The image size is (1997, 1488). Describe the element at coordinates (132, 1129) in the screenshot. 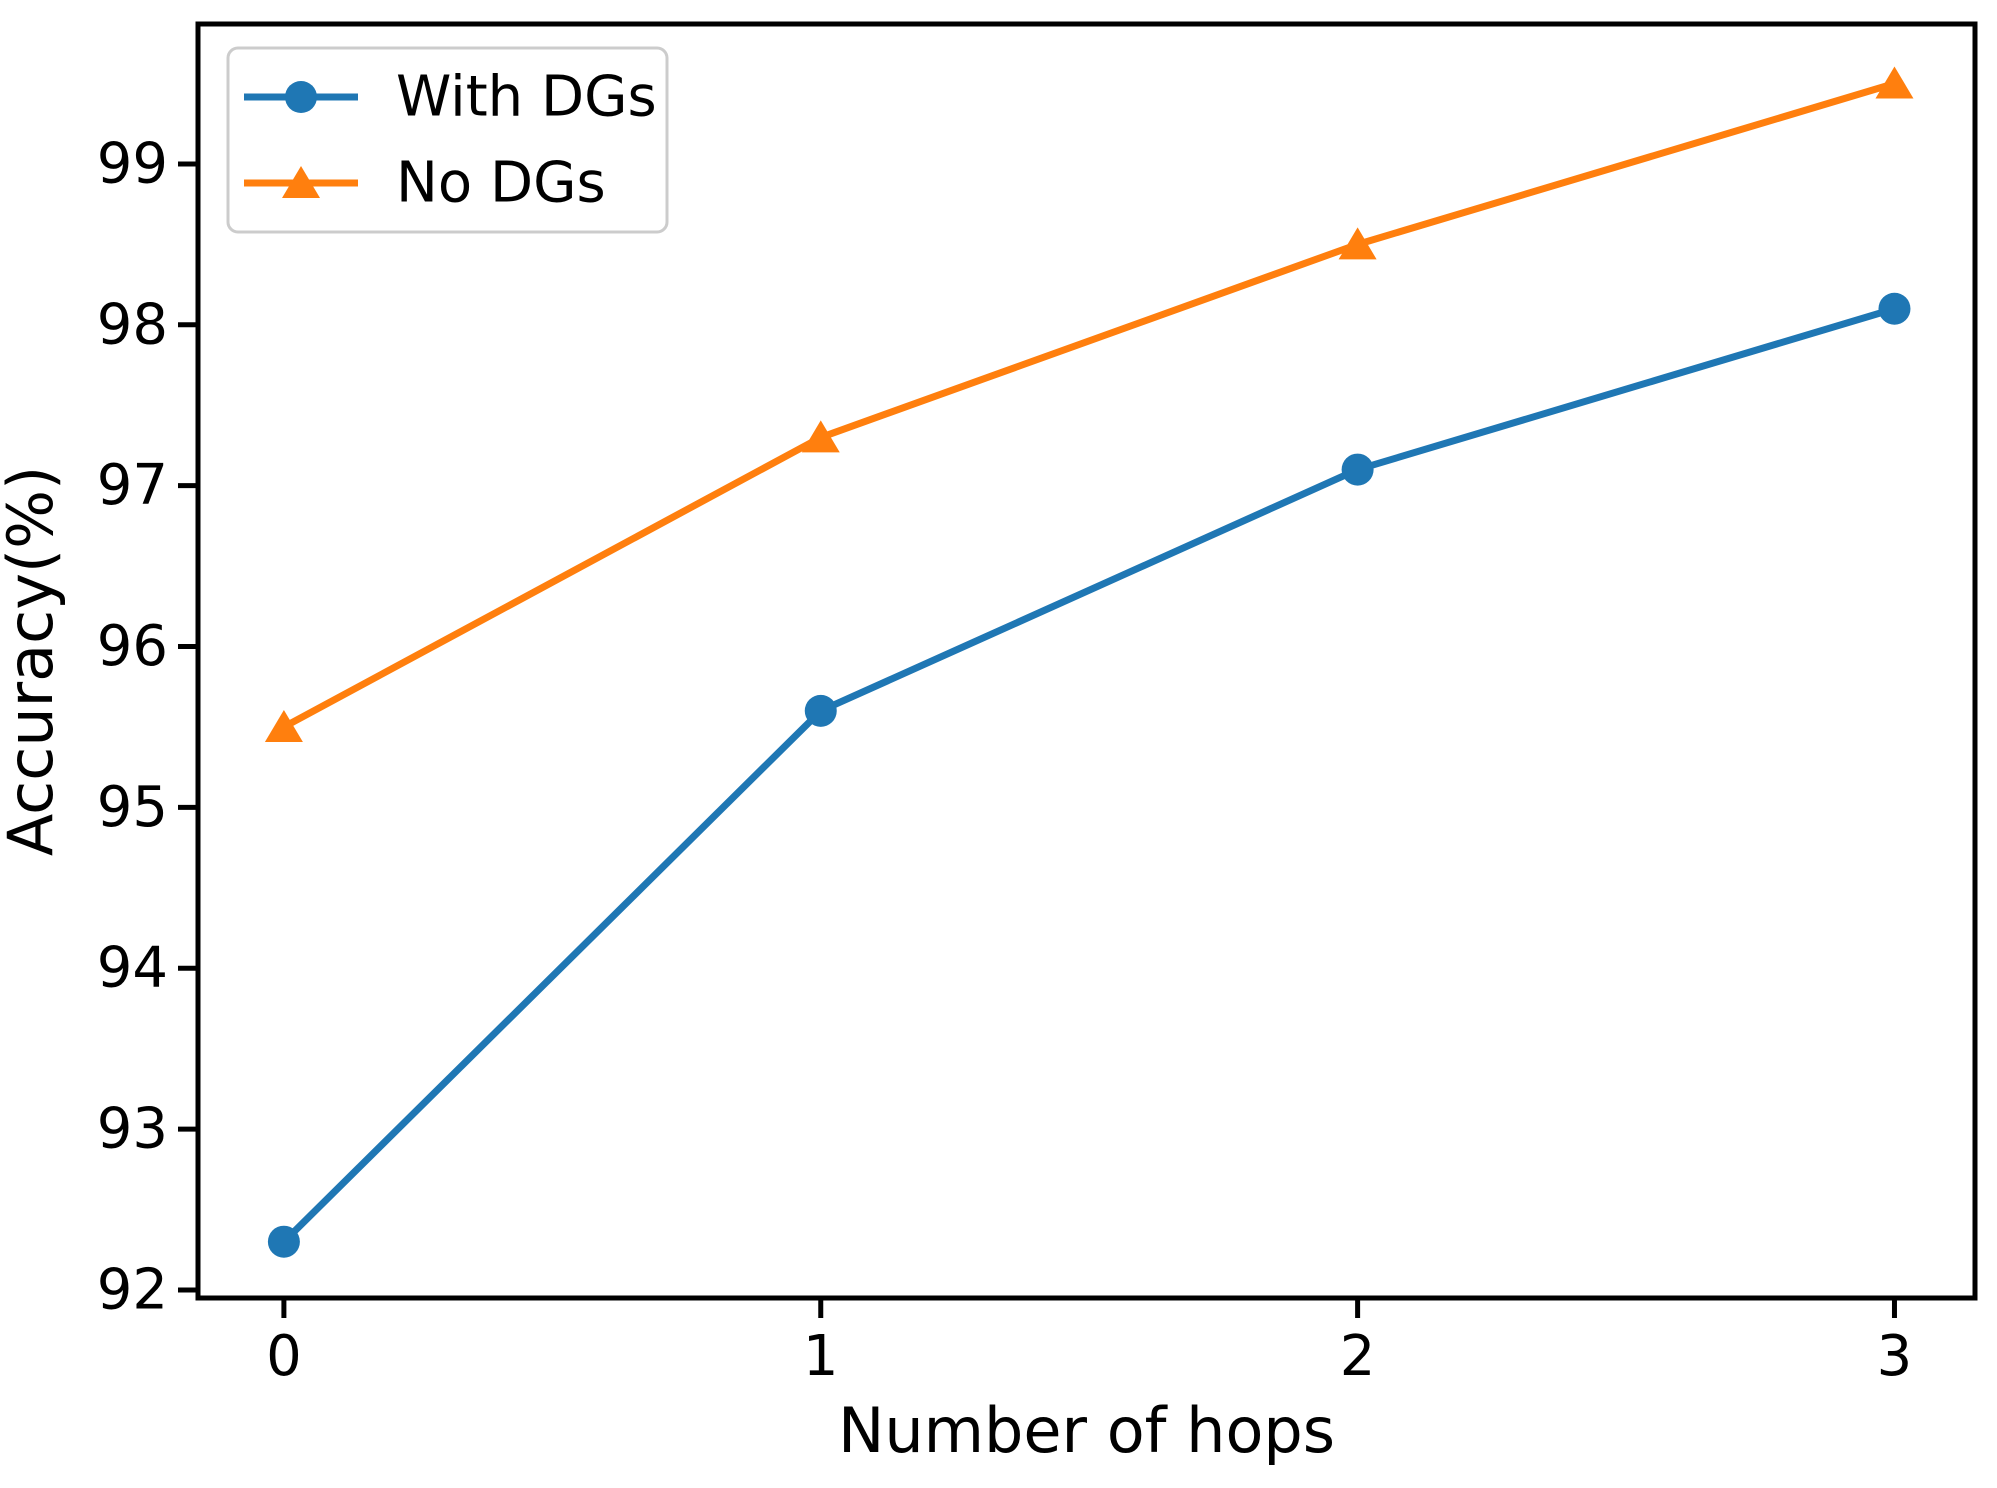

I see `y-tick-label: 93` at that location.